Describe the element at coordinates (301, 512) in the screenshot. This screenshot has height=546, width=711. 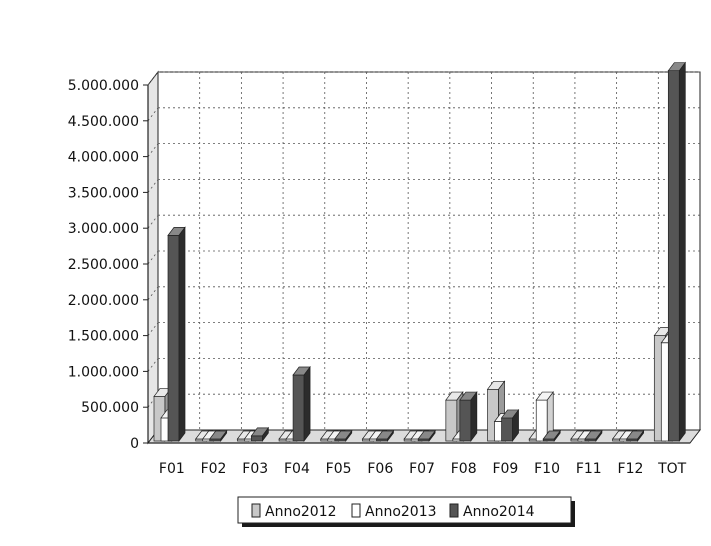
I see `legend-label: Anno2012` at that location.